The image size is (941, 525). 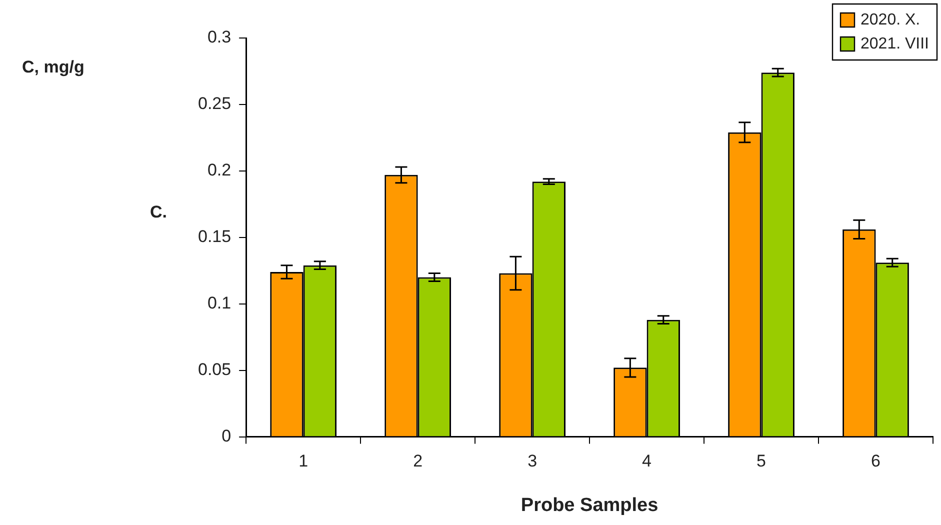 What do you see at coordinates (158, 212) in the screenshot?
I see `text: C.` at bounding box center [158, 212].